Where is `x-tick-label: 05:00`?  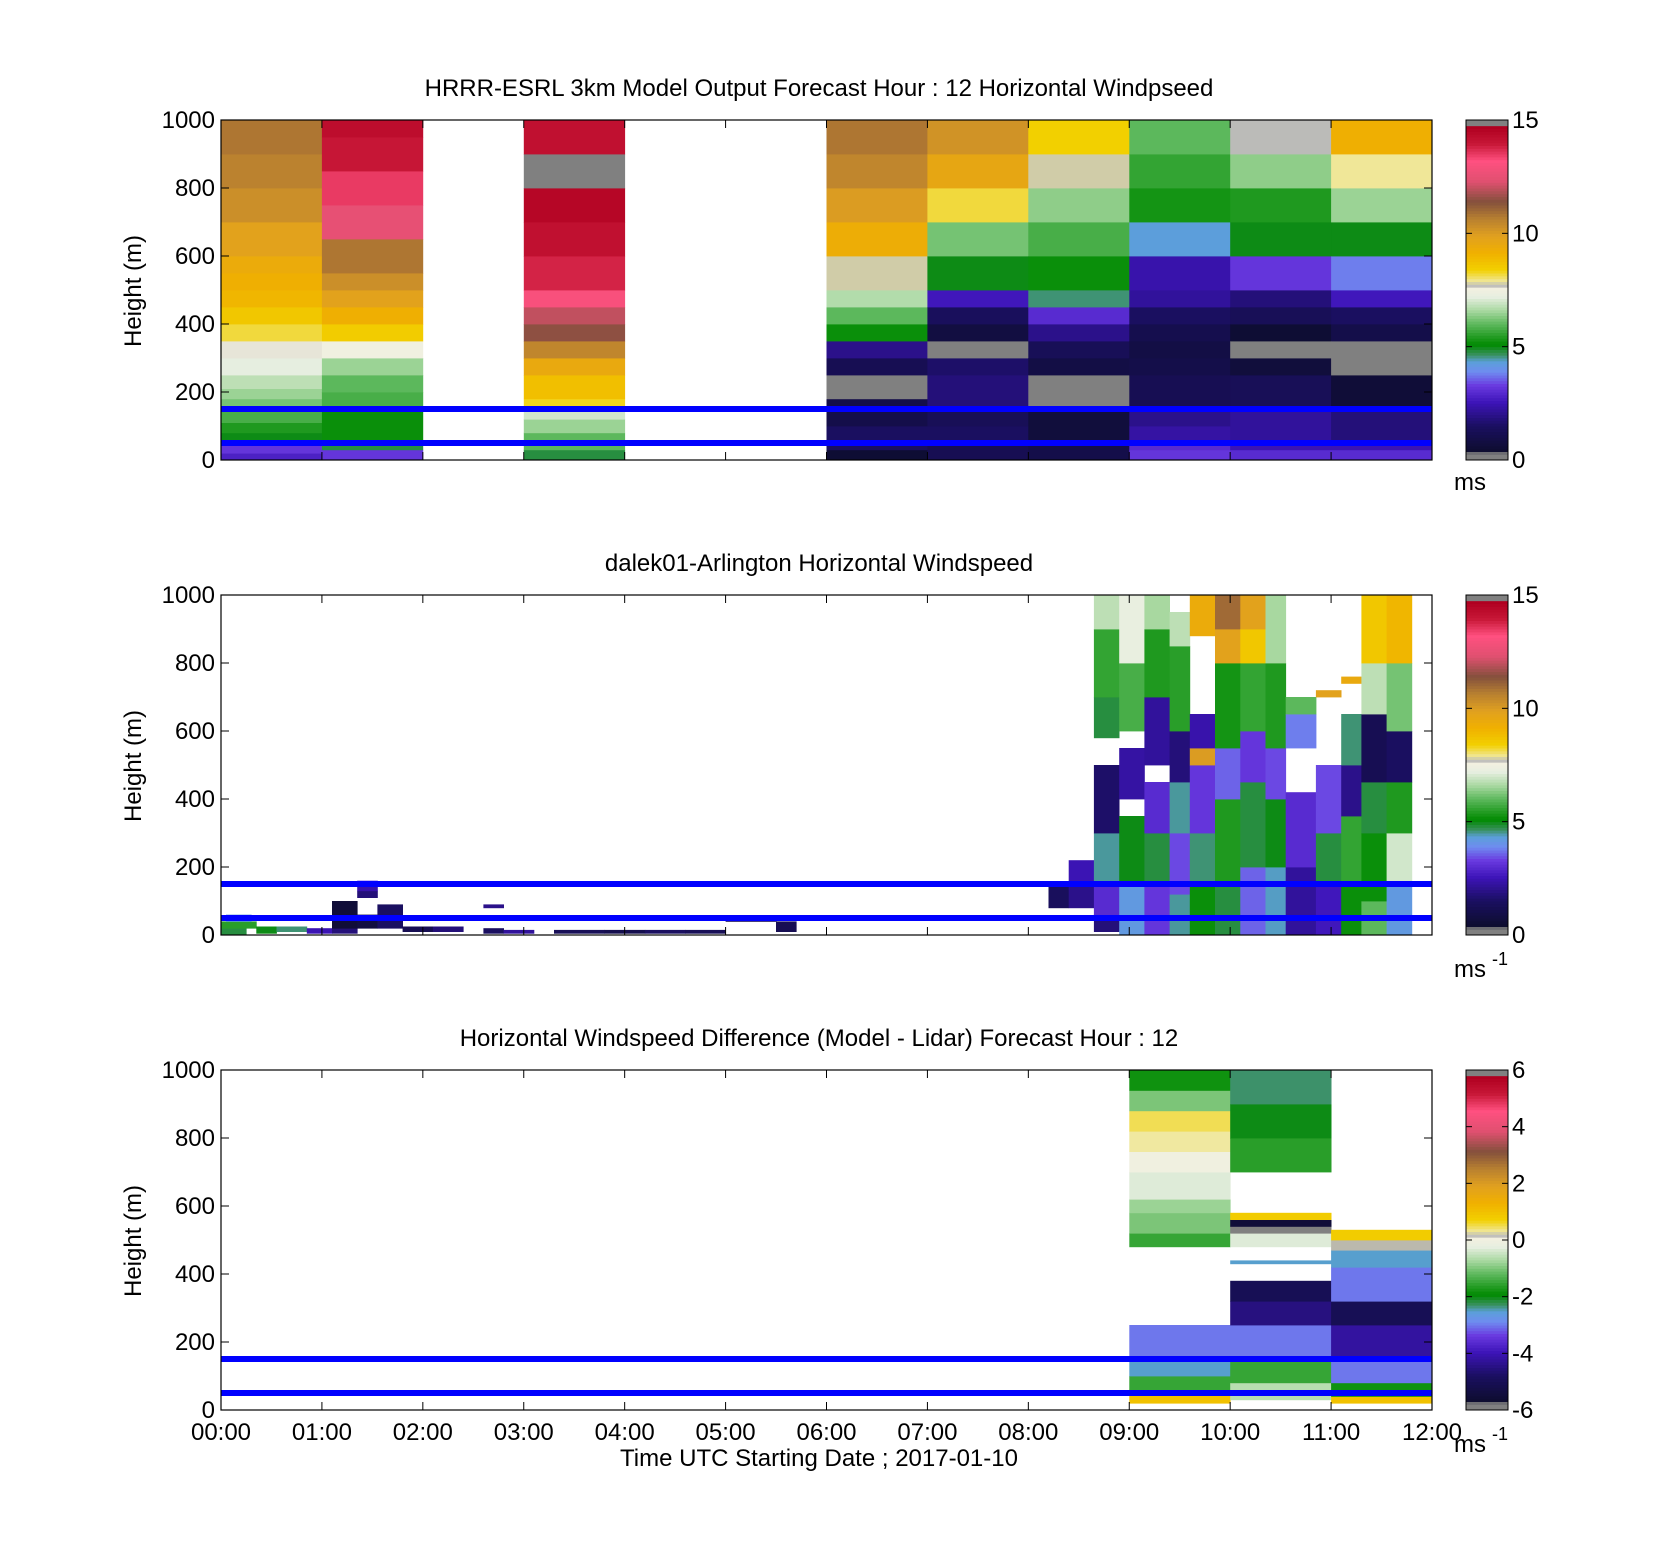 x-tick-label: 05:00 is located at coordinates (726, 1432).